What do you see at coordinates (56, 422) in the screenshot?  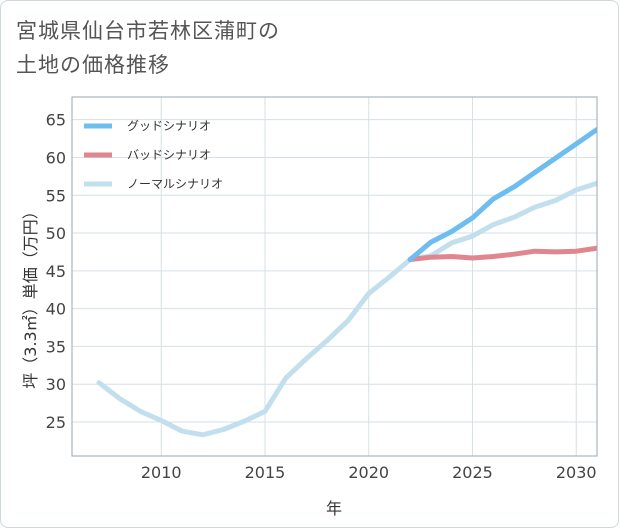 I see `y-tick-label: 25` at bounding box center [56, 422].